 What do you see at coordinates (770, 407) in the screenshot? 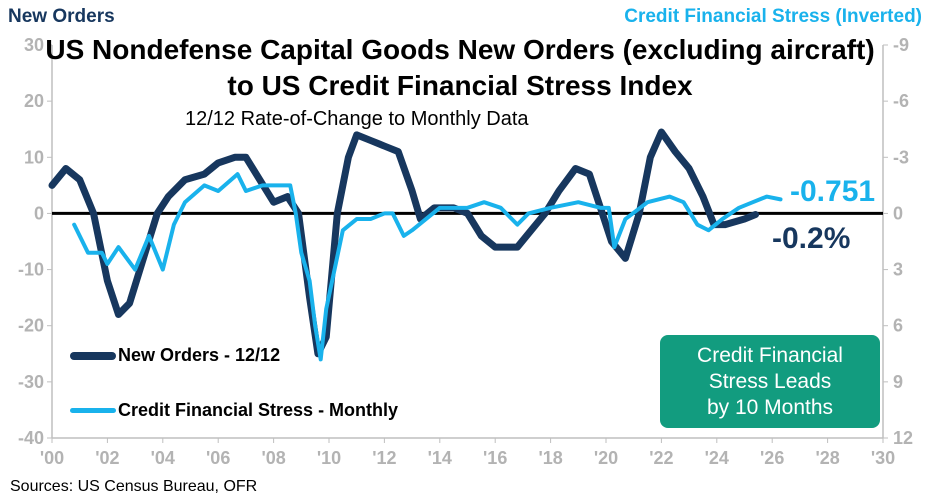
I see `note-line: by 10 Months` at bounding box center [770, 407].